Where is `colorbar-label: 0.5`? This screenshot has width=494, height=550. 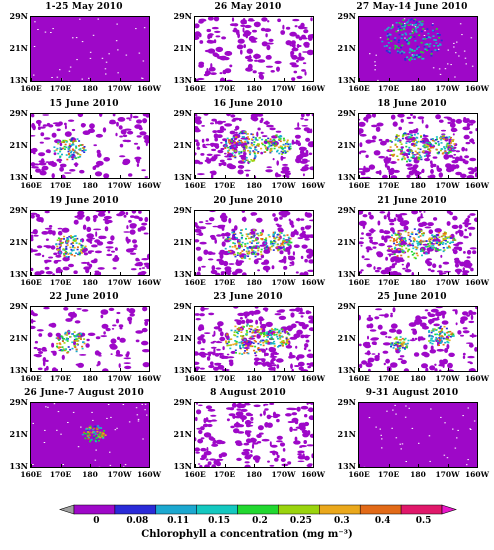 colorbar-label: 0.5 is located at coordinates (423, 521).